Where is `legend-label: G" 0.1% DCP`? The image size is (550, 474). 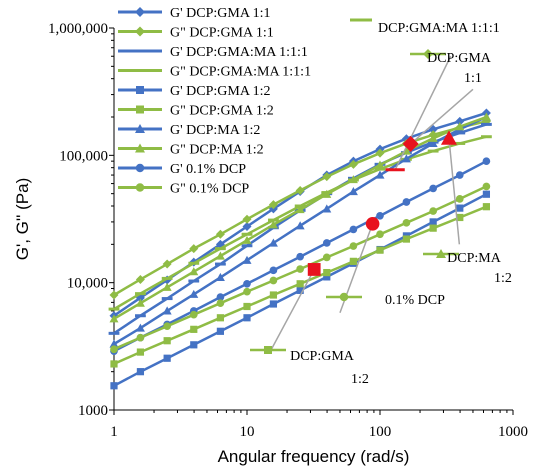
legend-label: G" 0.1% DCP is located at coordinates (209, 189).